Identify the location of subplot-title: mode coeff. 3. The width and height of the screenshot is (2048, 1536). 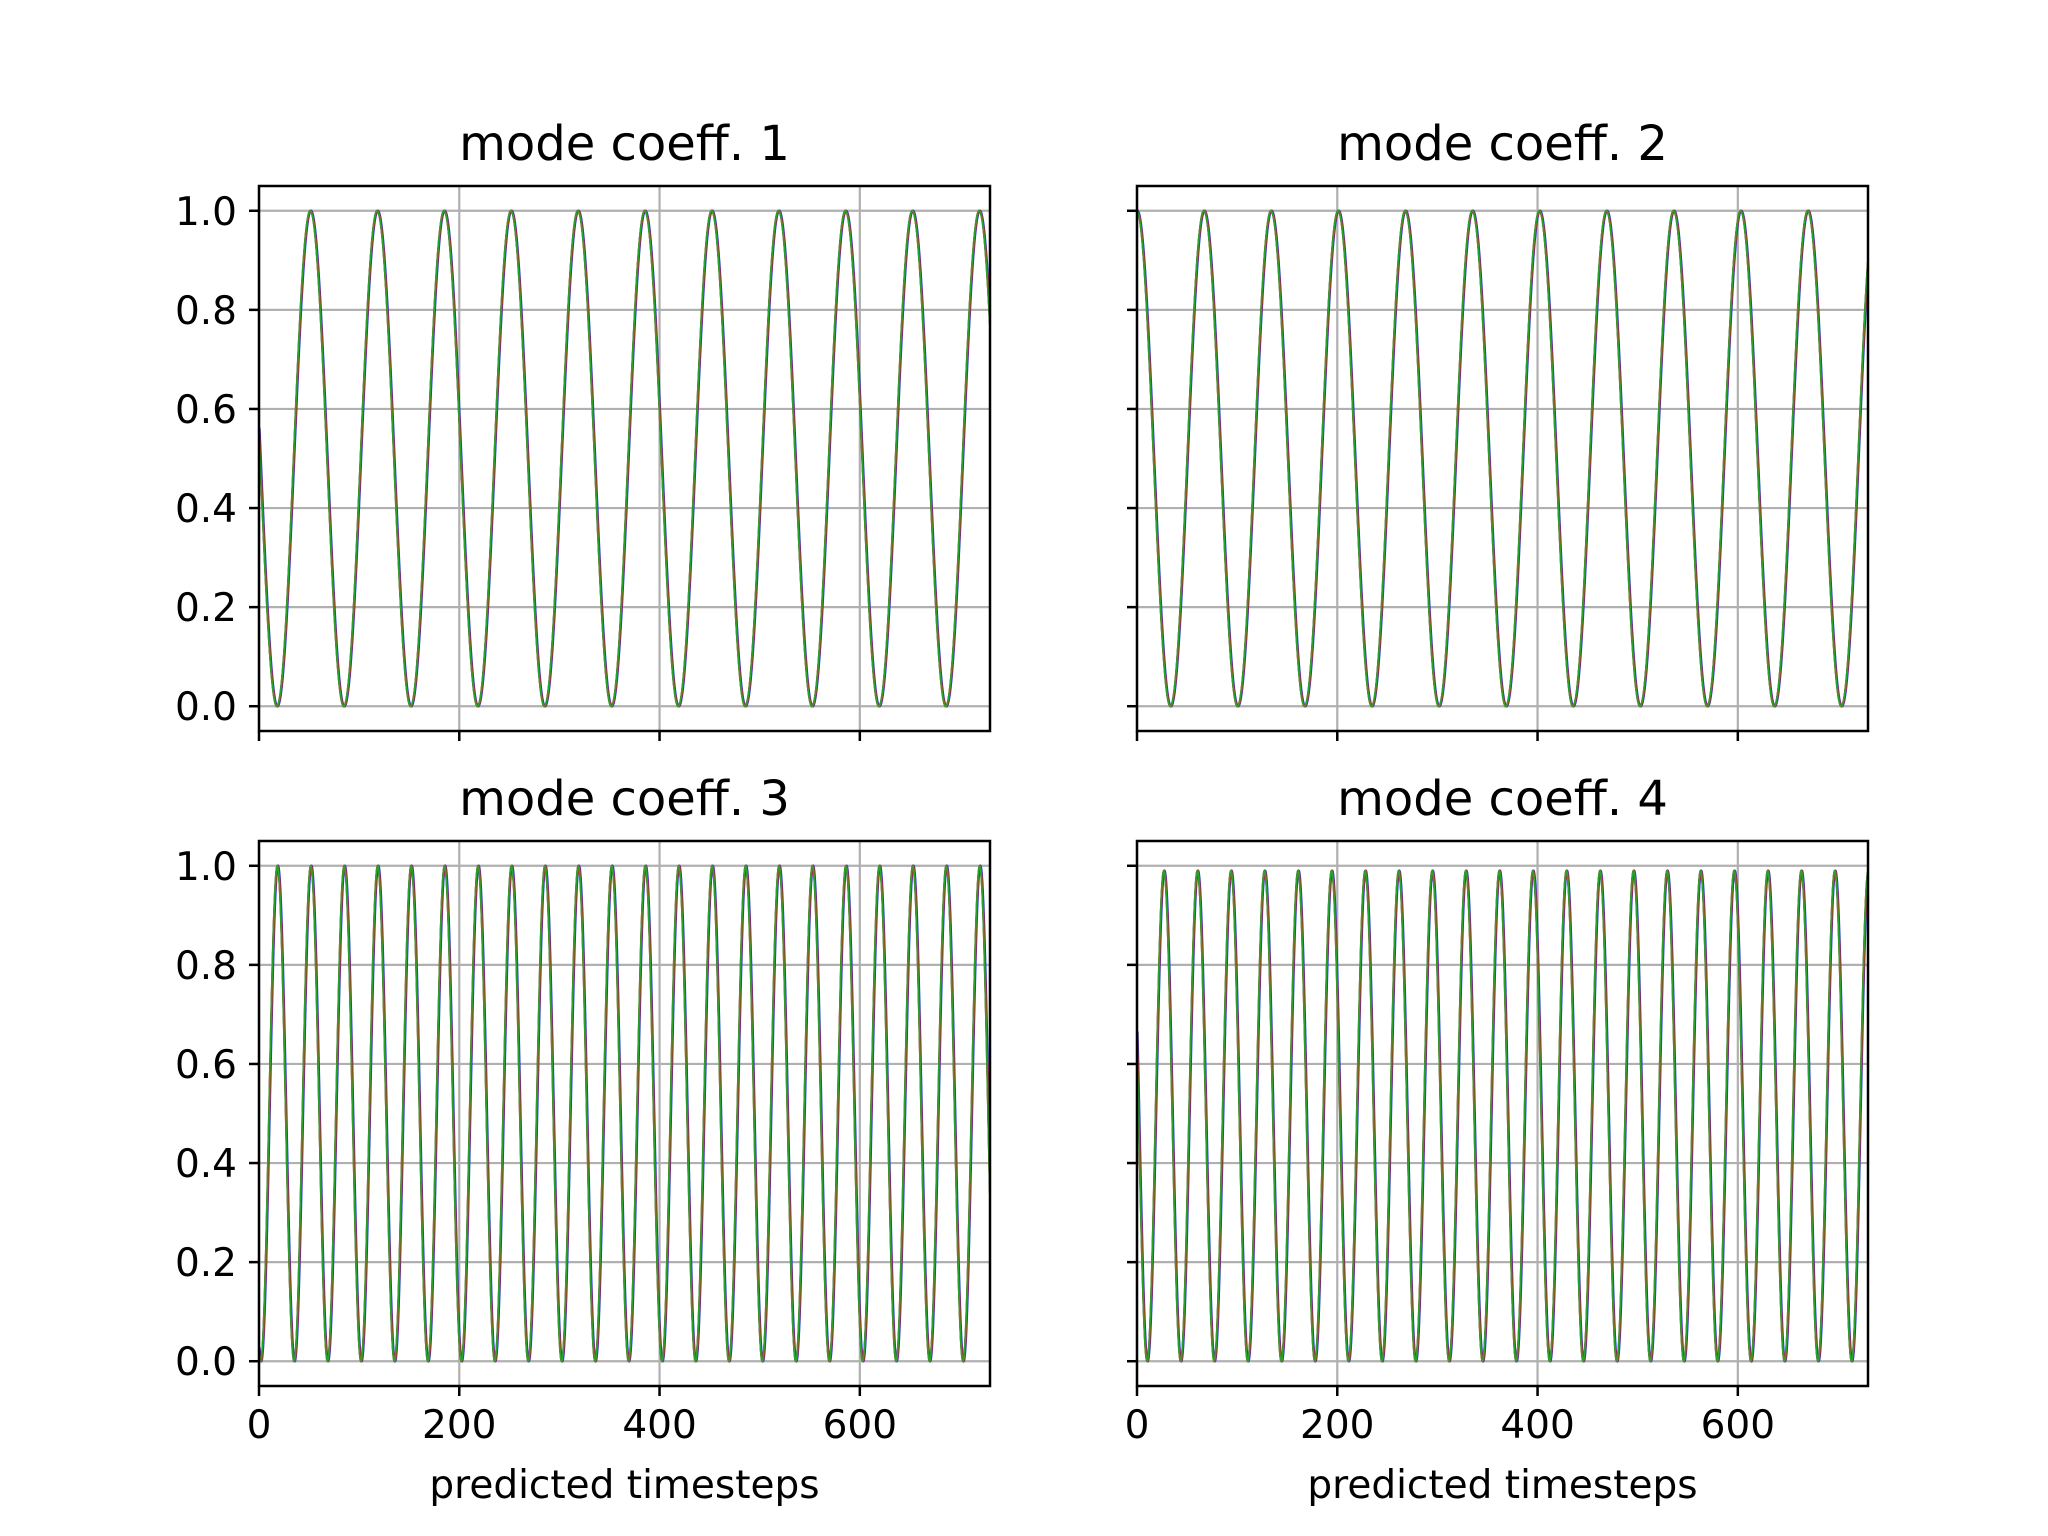
(624, 799).